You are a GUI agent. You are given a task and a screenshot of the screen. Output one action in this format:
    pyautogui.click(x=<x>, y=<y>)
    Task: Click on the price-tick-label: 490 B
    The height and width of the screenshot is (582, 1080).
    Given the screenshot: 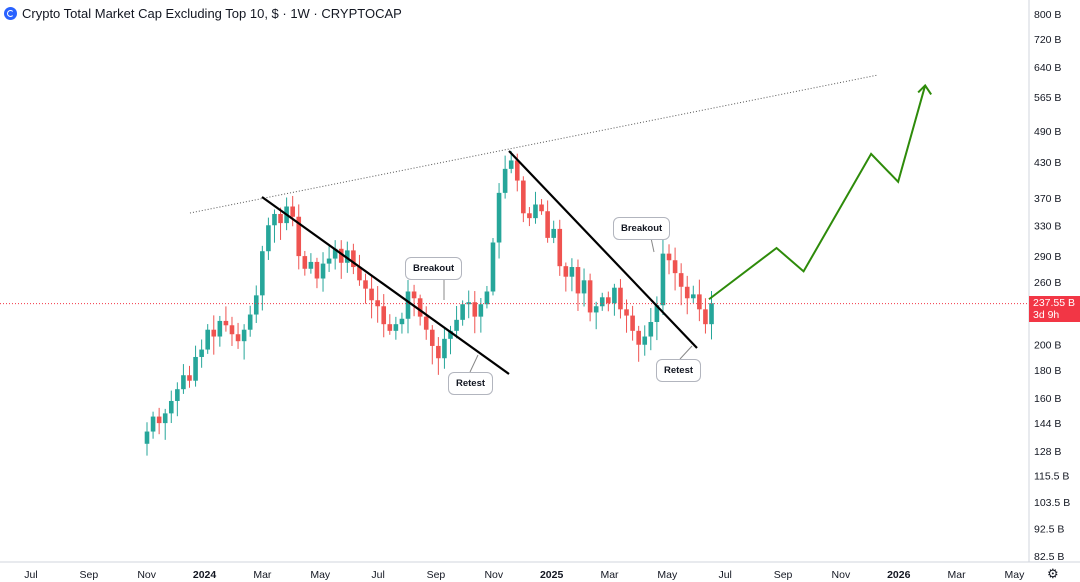 What is the action you would take?
    pyautogui.click(x=1047, y=132)
    